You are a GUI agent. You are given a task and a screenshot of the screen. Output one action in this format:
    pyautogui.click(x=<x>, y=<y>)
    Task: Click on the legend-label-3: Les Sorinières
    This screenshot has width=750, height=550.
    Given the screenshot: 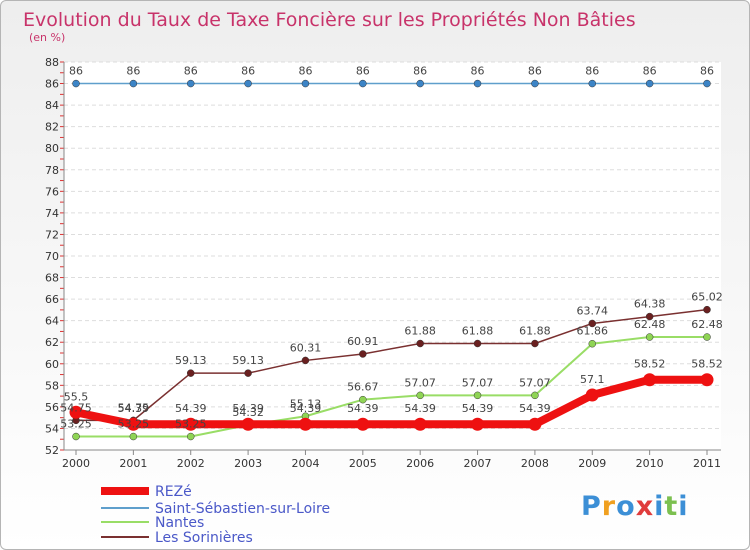 What is the action you would take?
    pyautogui.click(x=204, y=538)
    